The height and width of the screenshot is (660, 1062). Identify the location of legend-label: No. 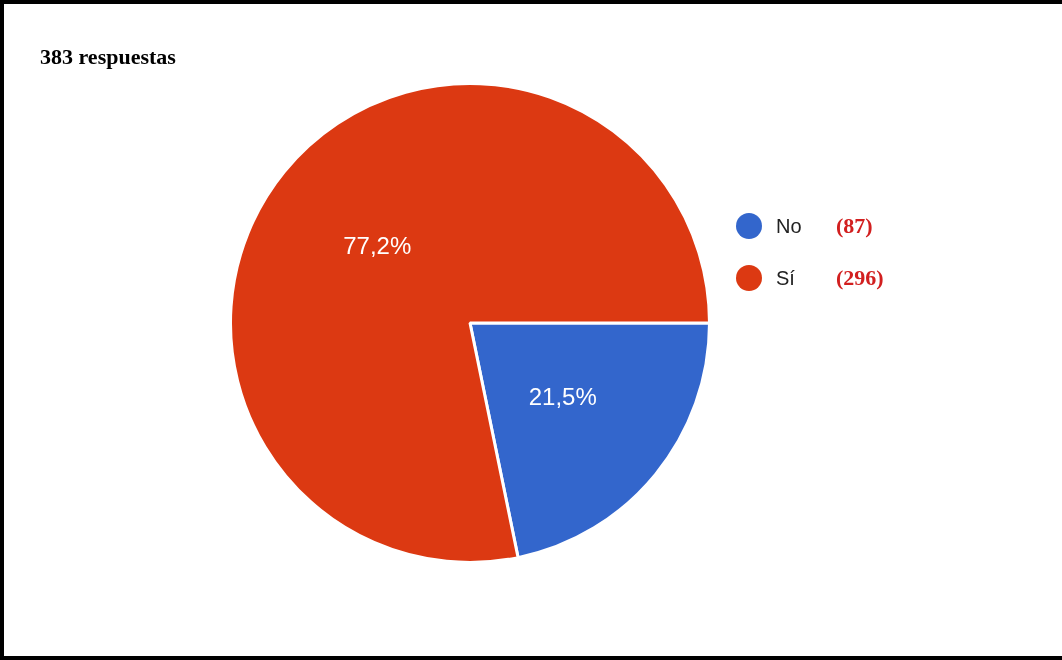
(789, 226).